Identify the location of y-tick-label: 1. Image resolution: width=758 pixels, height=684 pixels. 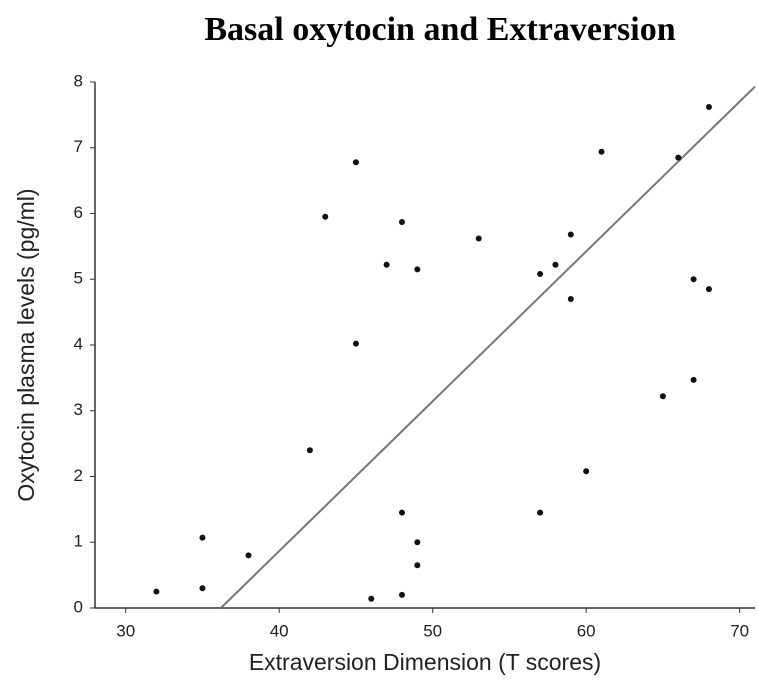
(78, 541).